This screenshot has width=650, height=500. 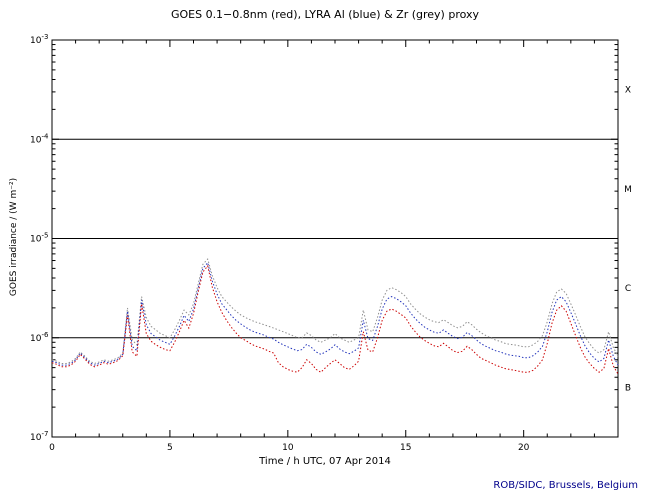 I want to click on flare-class-labels: X M C B, so click(x=628, y=240).